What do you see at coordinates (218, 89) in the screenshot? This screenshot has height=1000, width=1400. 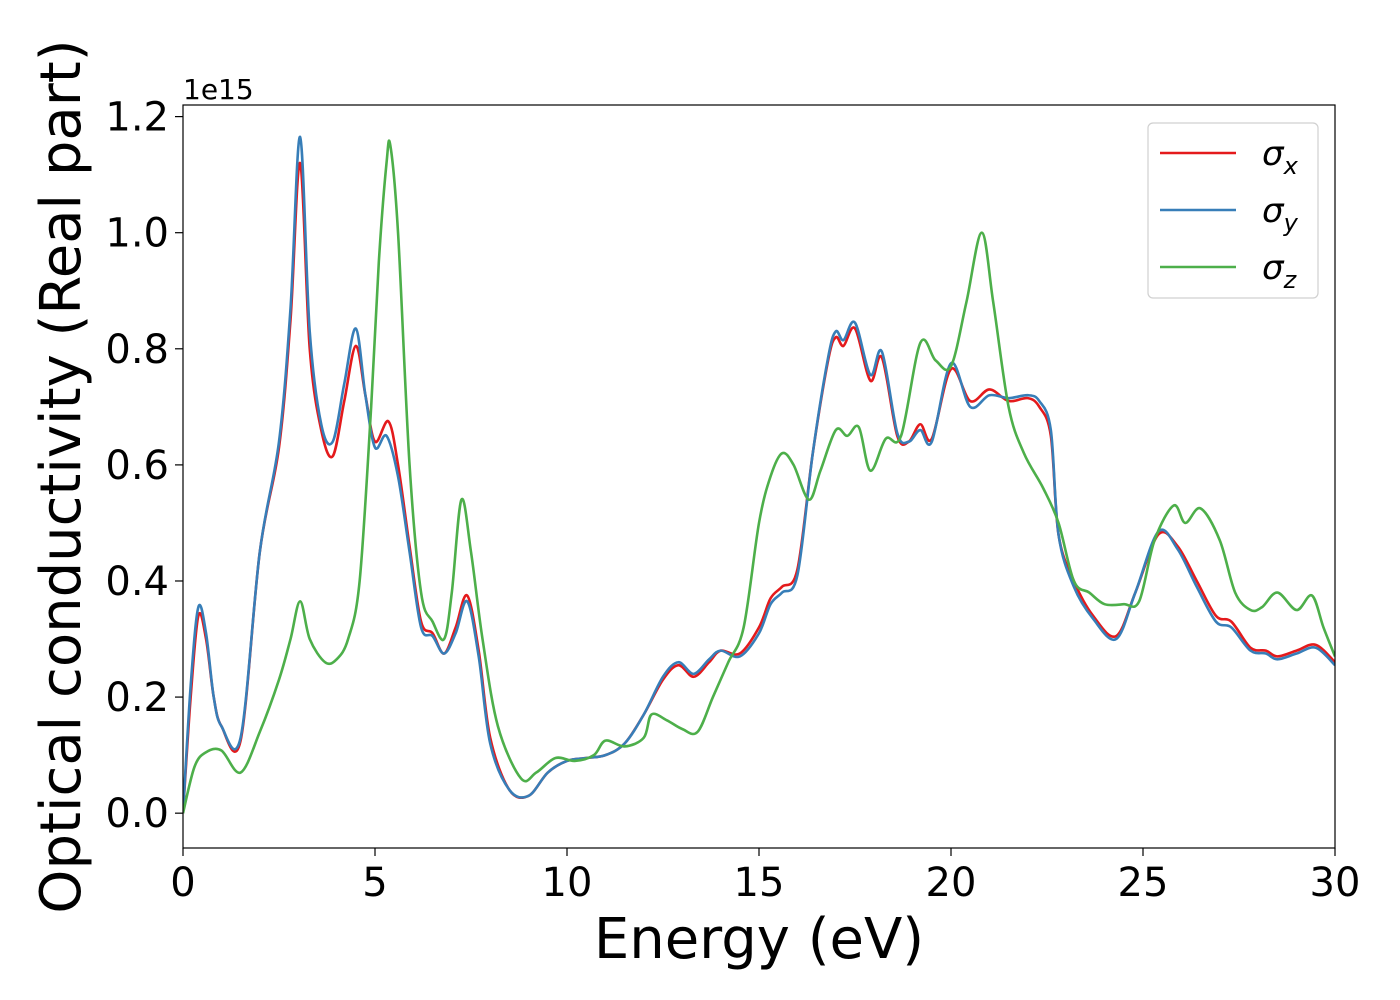 I see `y-axis-offset-label: 1e15` at bounding box center [218, 89].